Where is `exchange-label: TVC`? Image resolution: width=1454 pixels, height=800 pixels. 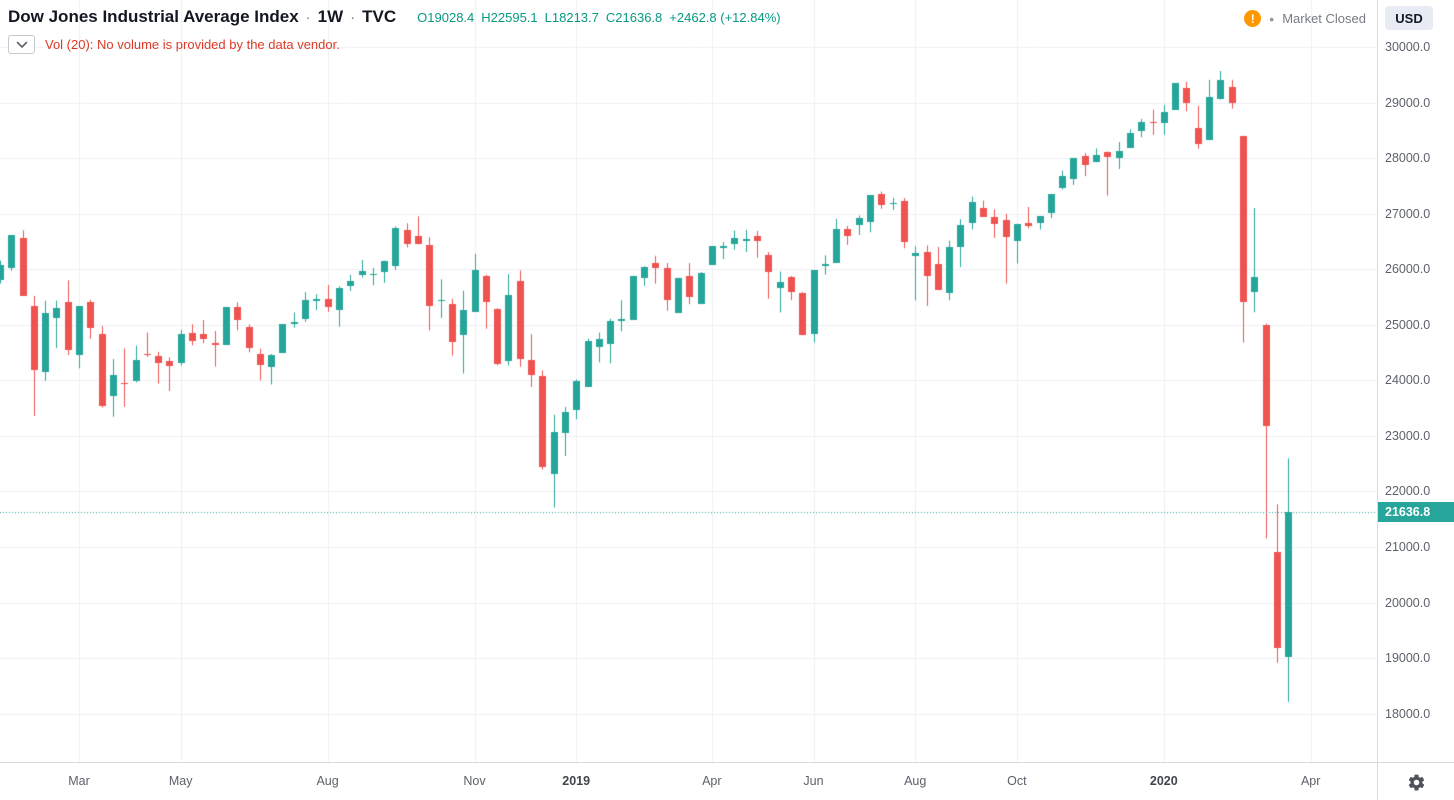 exchange-label: TVC is located at coordinates (379, 16).